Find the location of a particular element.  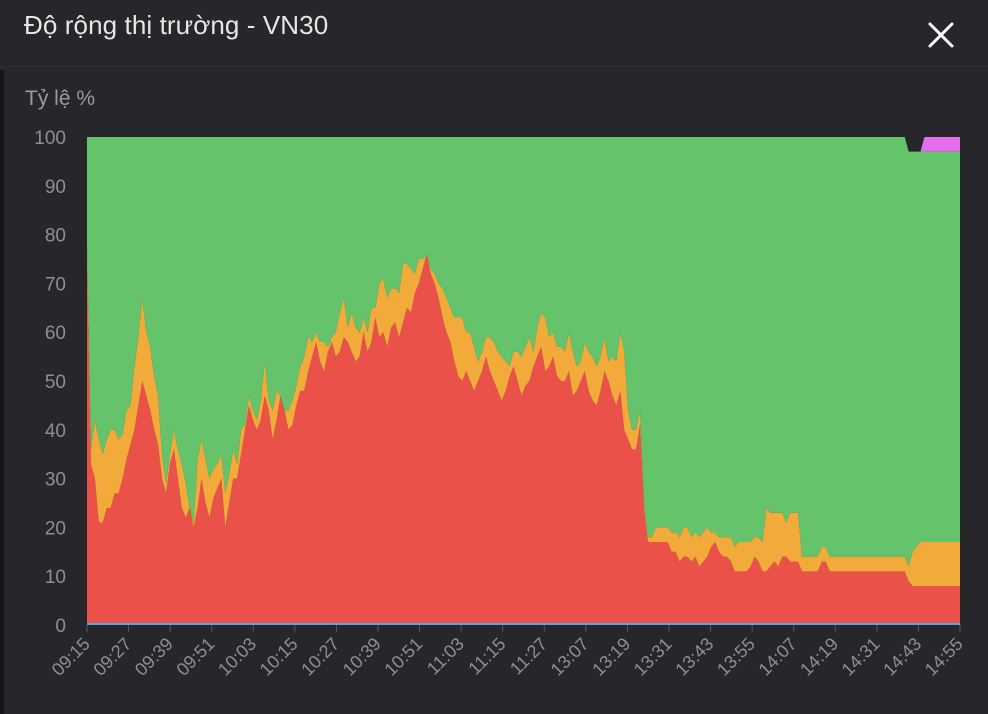

x-tick-label: 09:51 is located at coordinates (196, 657).